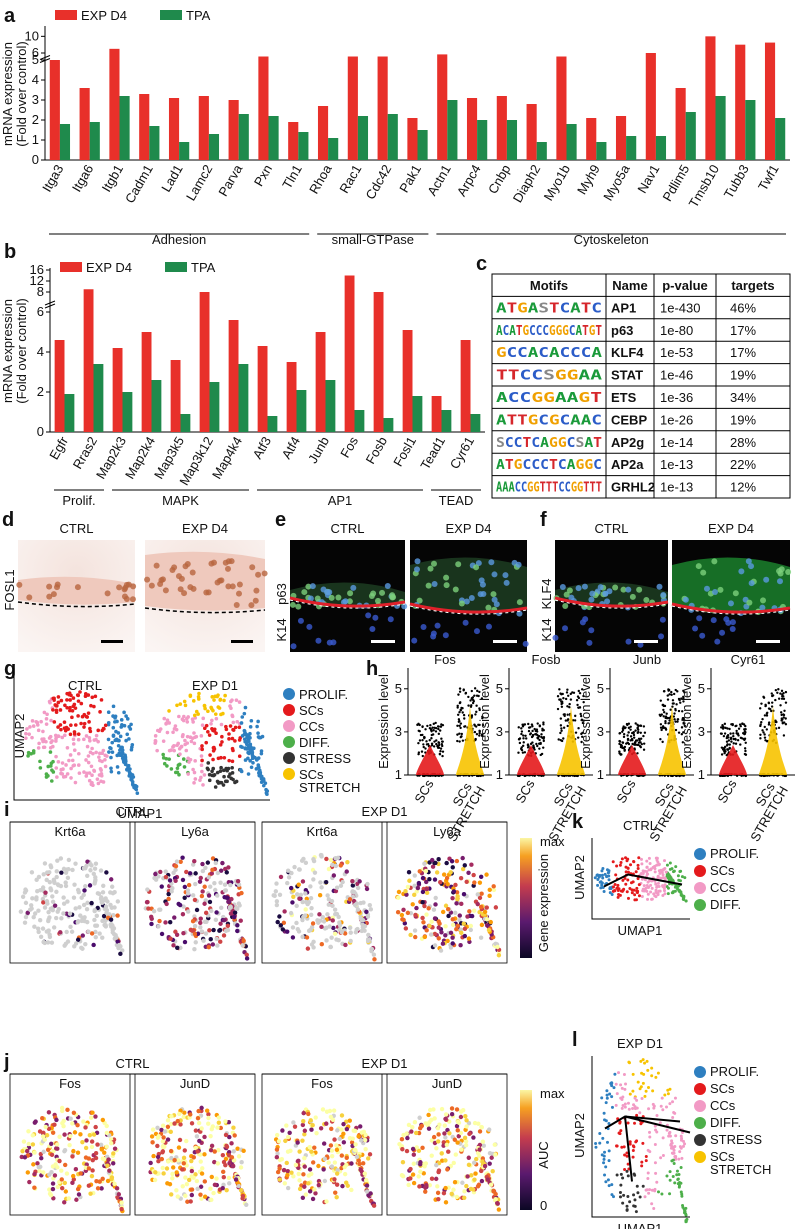 This screenshot has height=1229, width=800. Describe the element at coordinates (469, 180) in the screenshot. I see `x-tick-label: Arpc4` at that location.